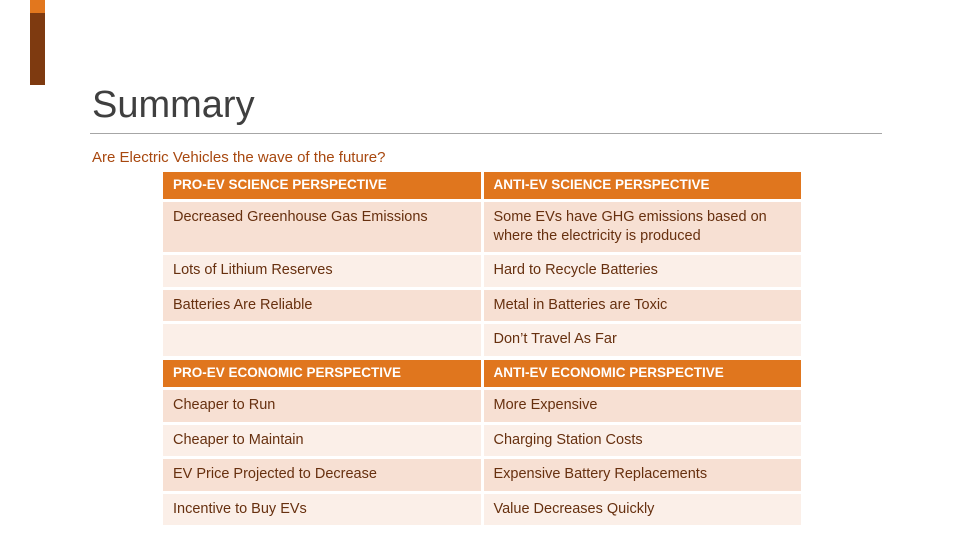  Describe the element at coordinates (642, 406) in the screenshot. I see `table-cell: More Expensive` at that location.